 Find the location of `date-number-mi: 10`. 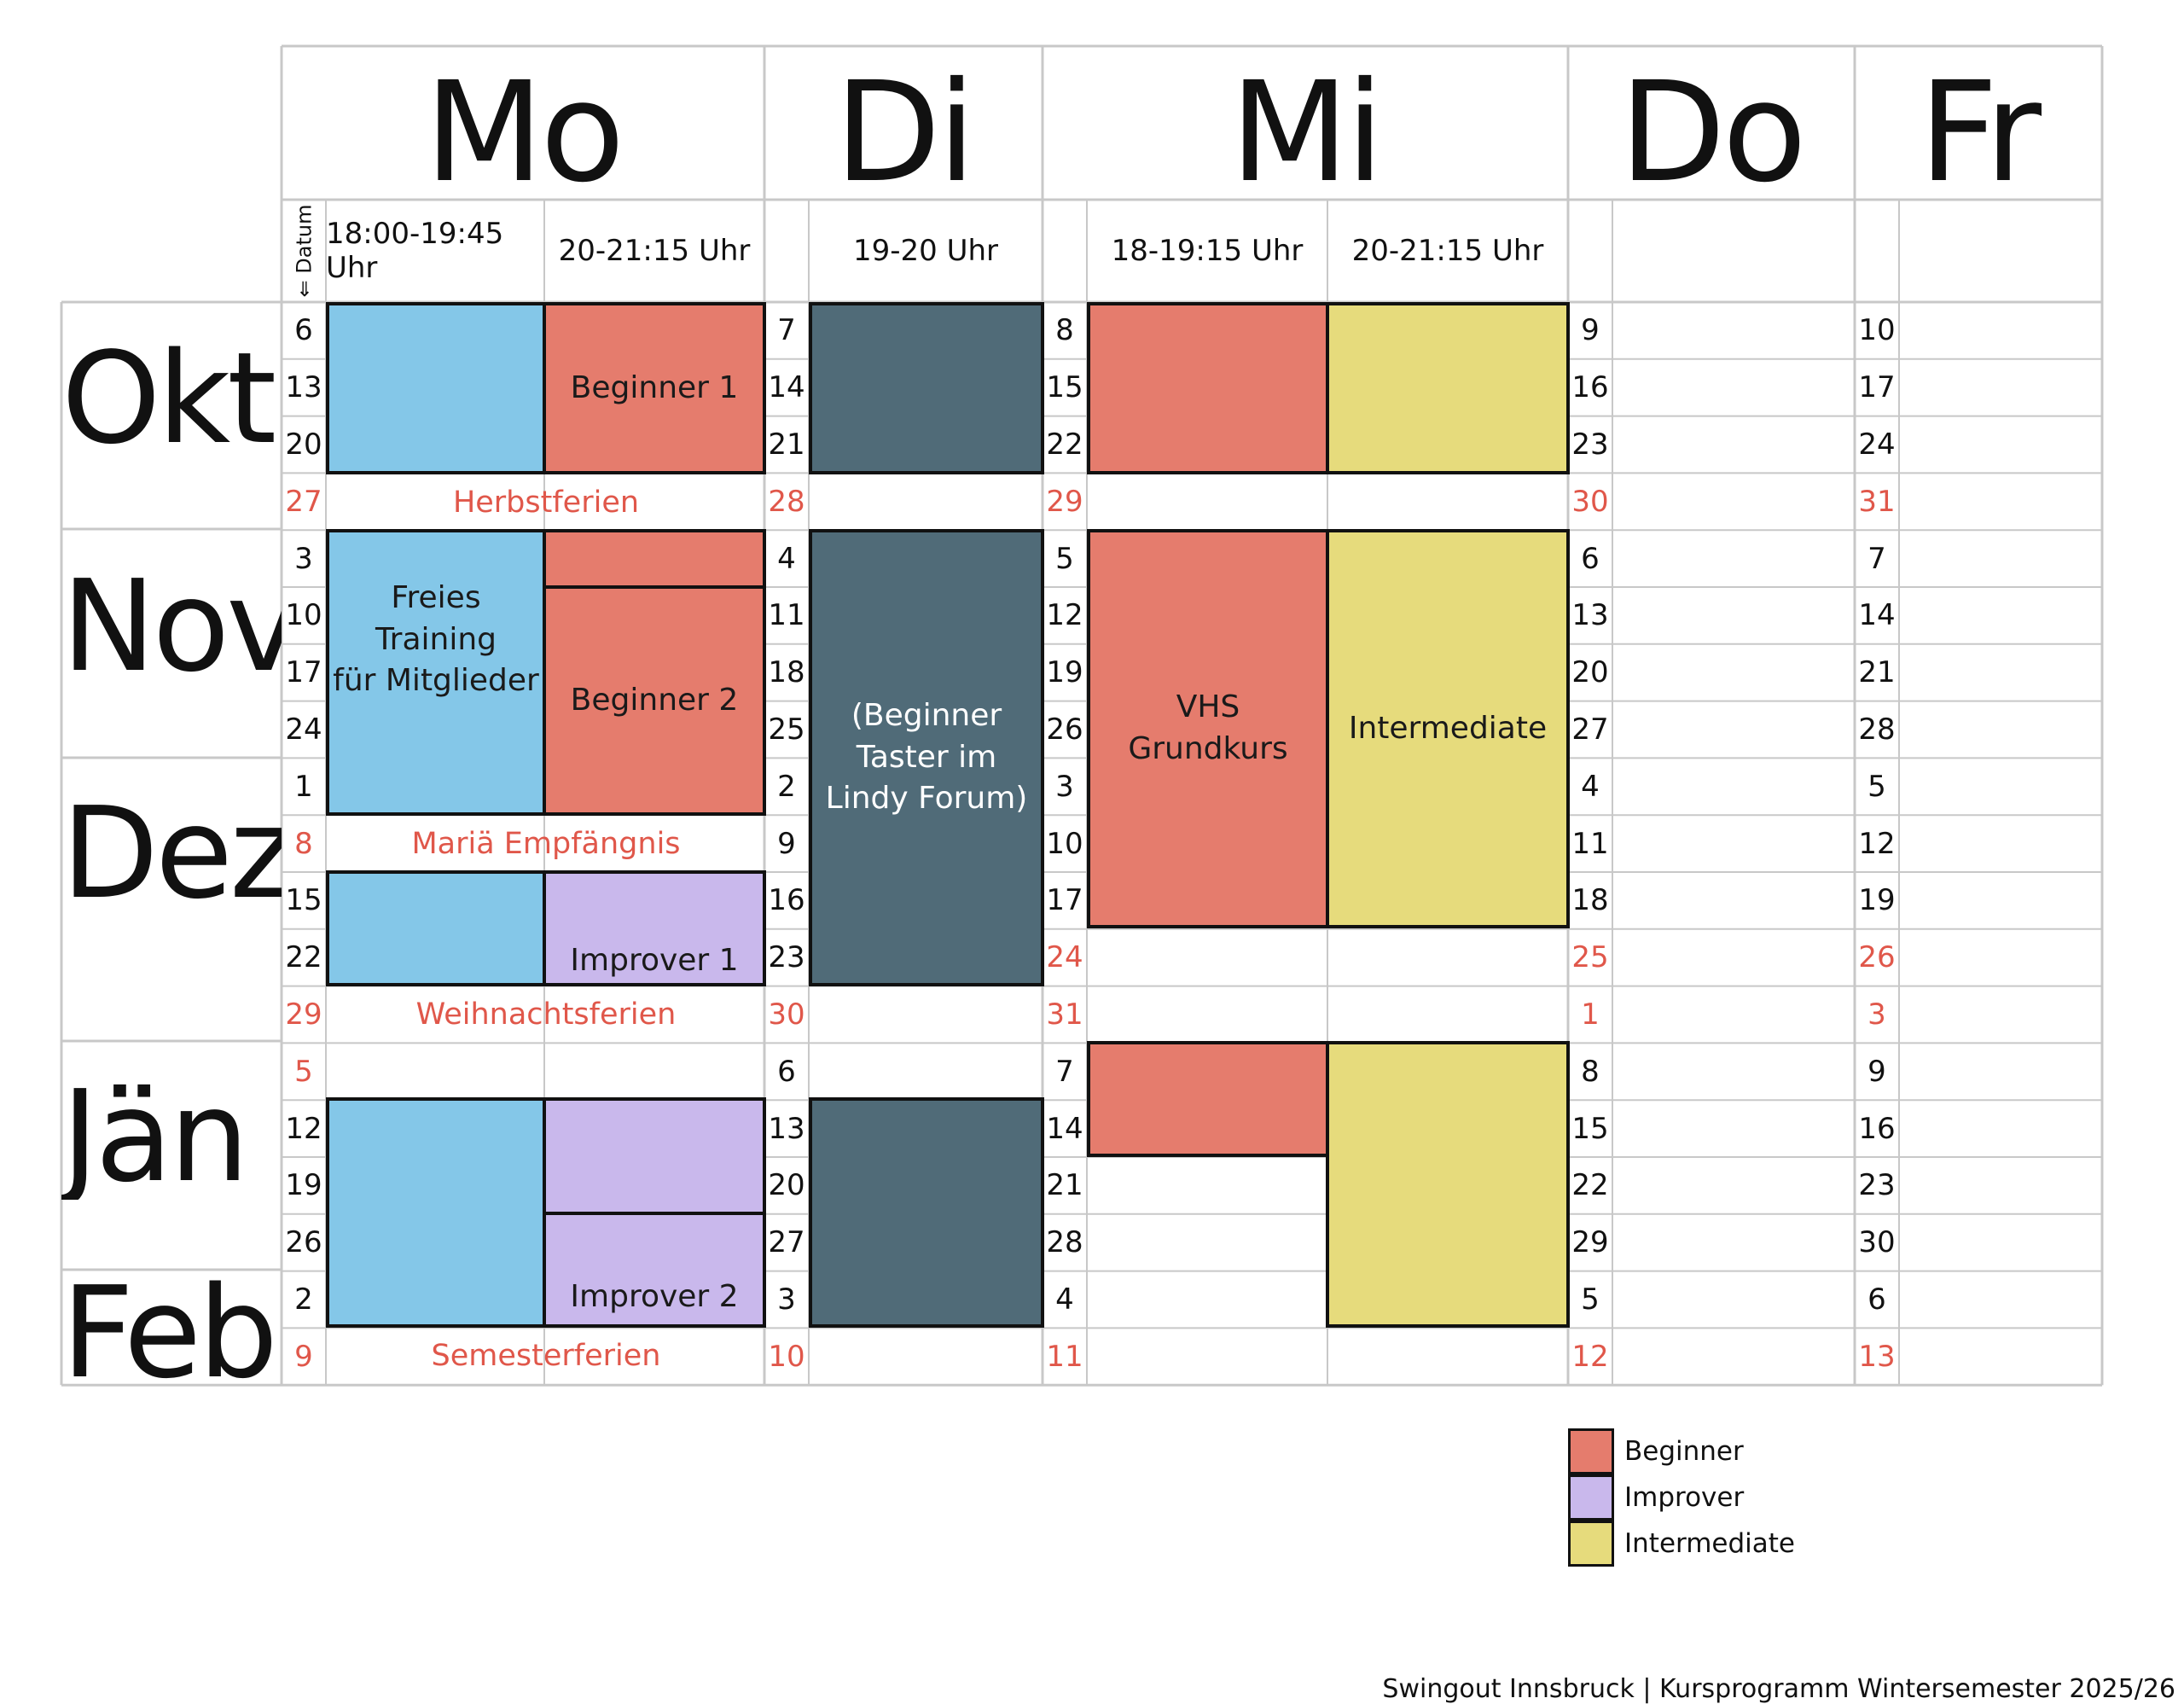

date-number-mi: 10 is located at coordinates (1064, 843).